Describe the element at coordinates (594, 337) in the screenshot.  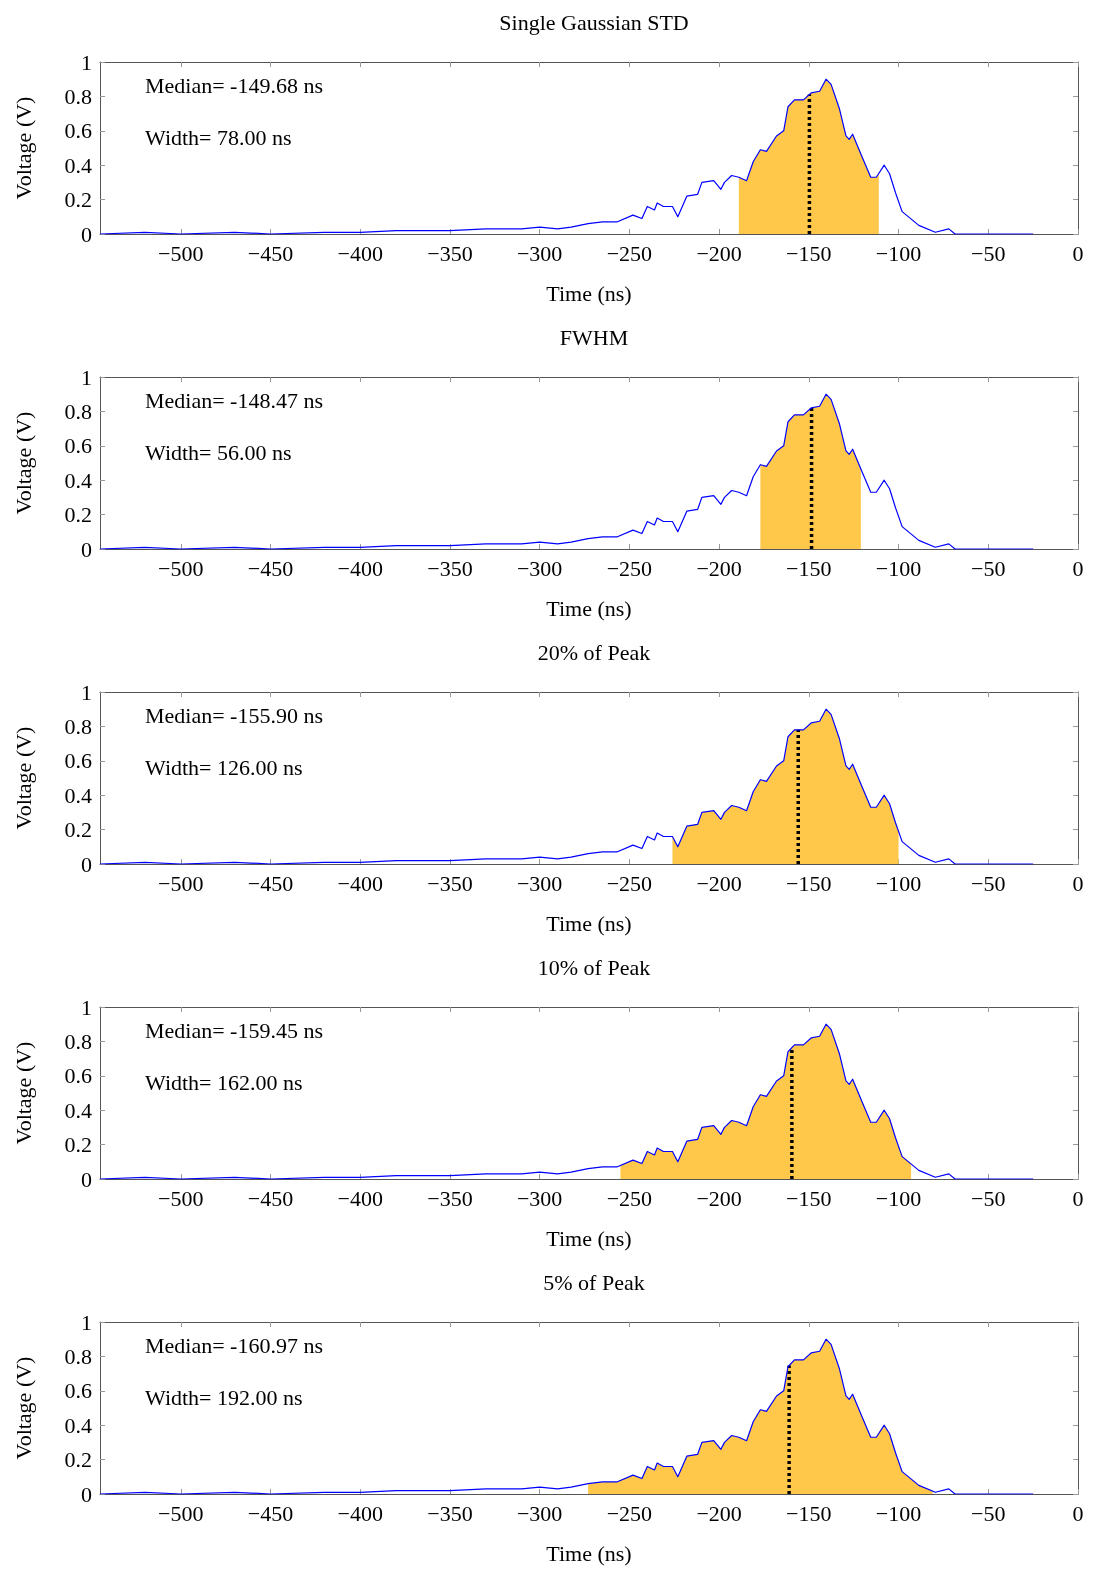
I see `chart-title: FWHM` at that location.